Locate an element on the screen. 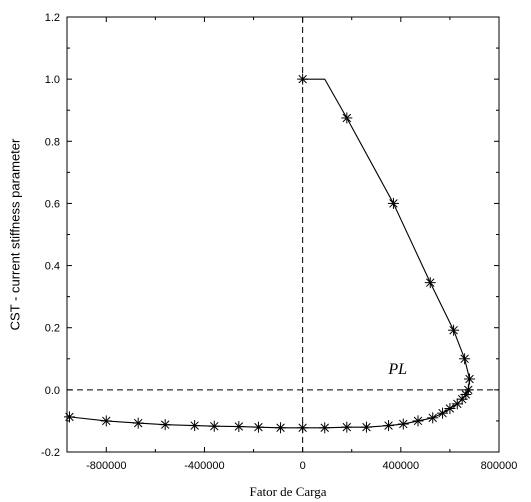 The width and height of the screenshot is (531, 502). x-axis-label: Fator de Carga is located at coordinates (287, 491).